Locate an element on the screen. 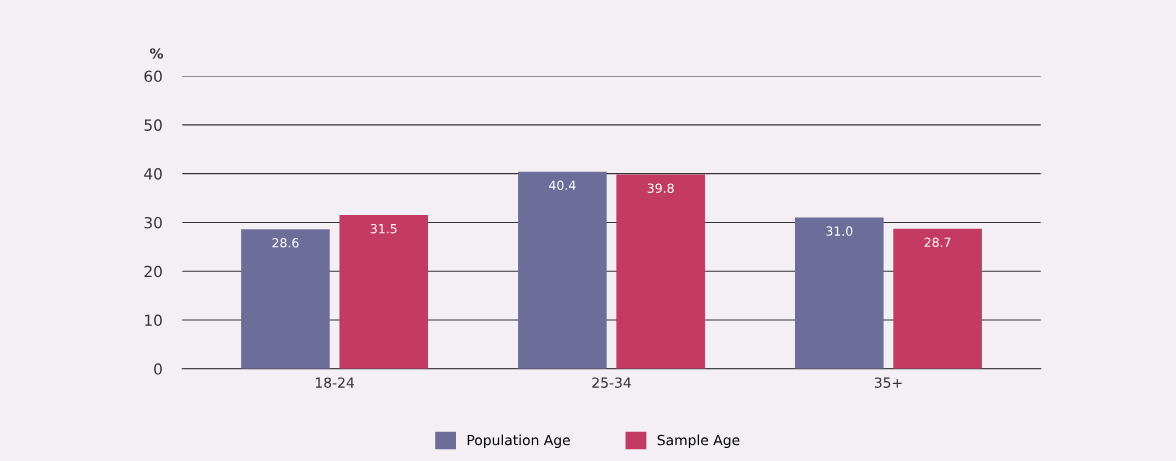 This screenshot has height=461, width=1176. data-label: 28.6 is located at coordinates (285, 243).